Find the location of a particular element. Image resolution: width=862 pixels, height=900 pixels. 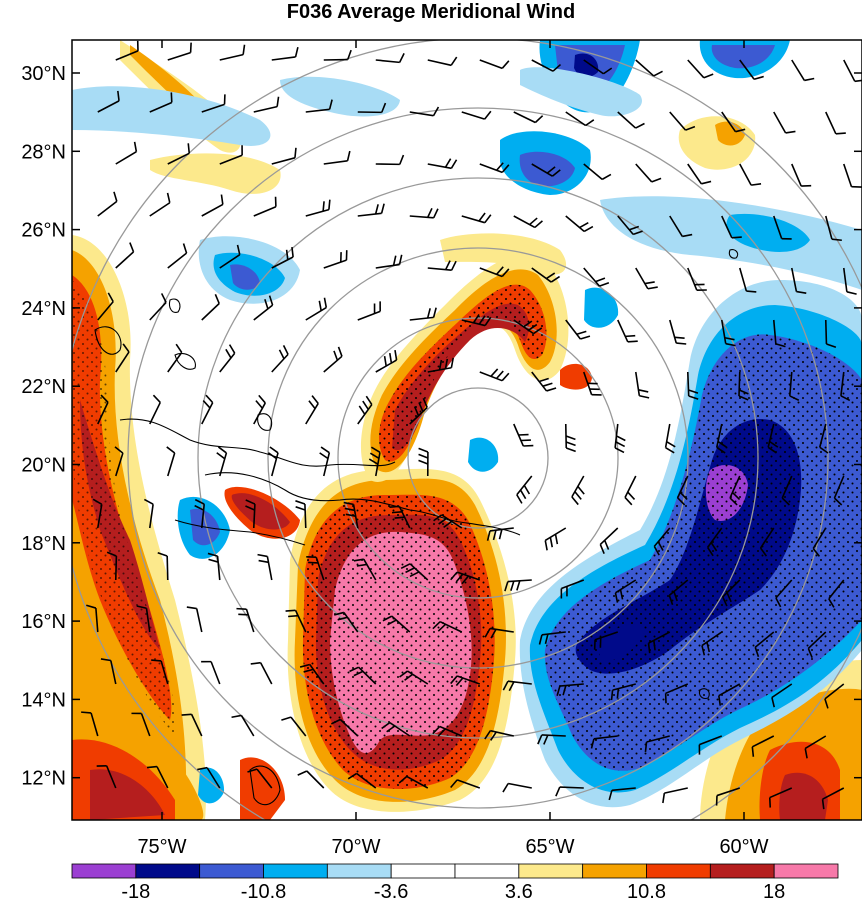

lat-label: 20°N is located at coordinates (43, 466).